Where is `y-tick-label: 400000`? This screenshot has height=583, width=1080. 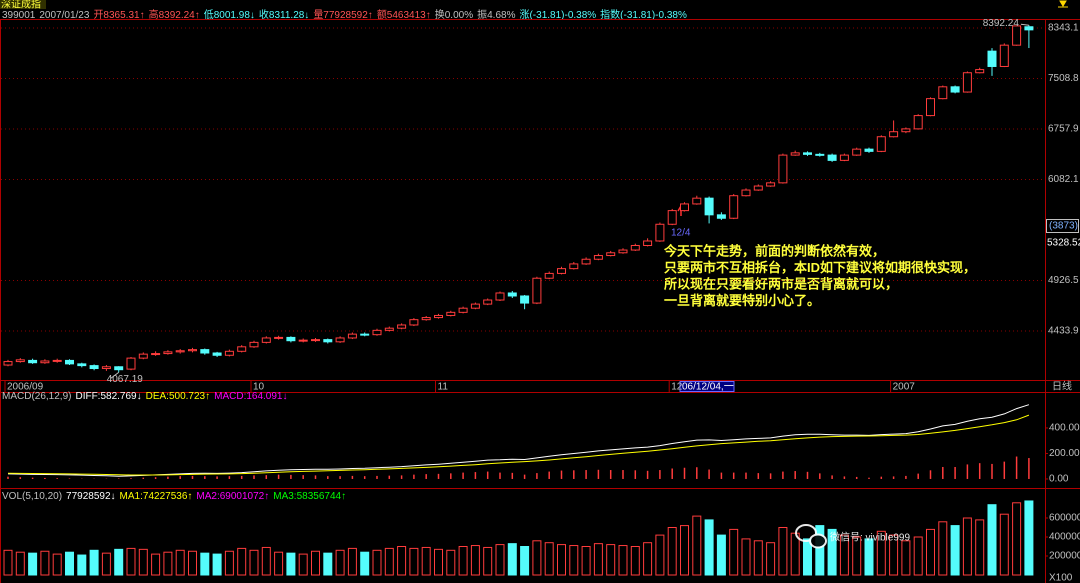
y-tick-label: 400000 is located at coordinates (1064, 537).